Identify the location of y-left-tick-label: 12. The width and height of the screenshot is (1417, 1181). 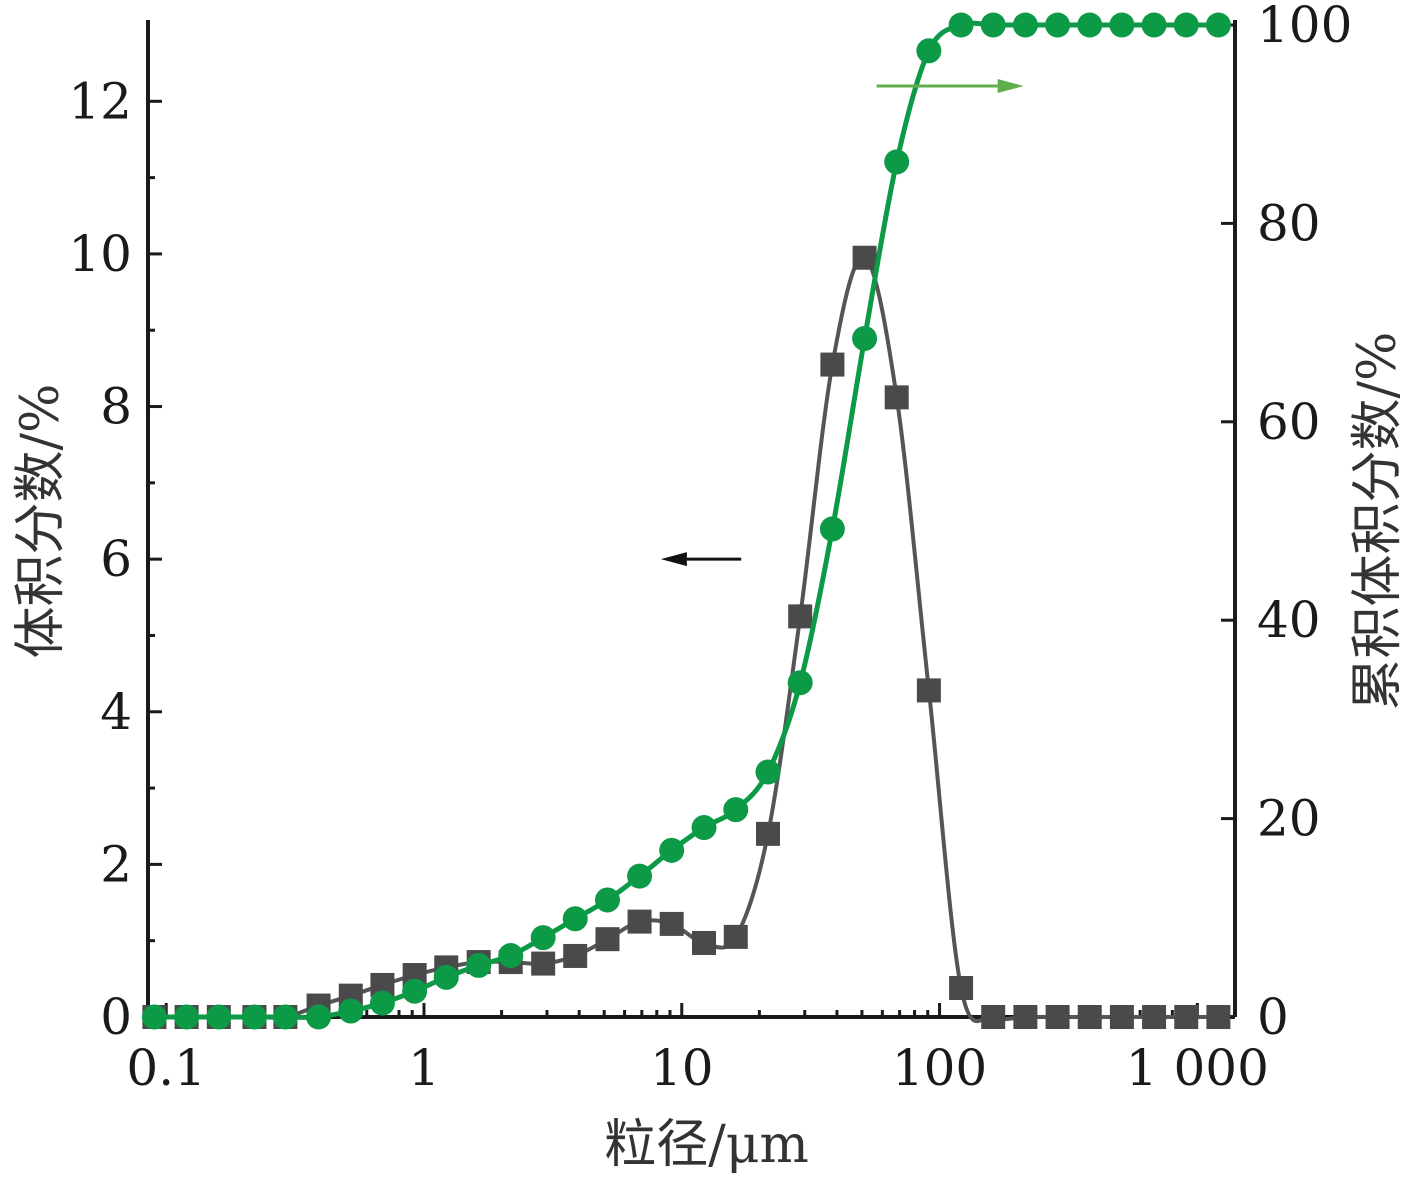
(100, 101).